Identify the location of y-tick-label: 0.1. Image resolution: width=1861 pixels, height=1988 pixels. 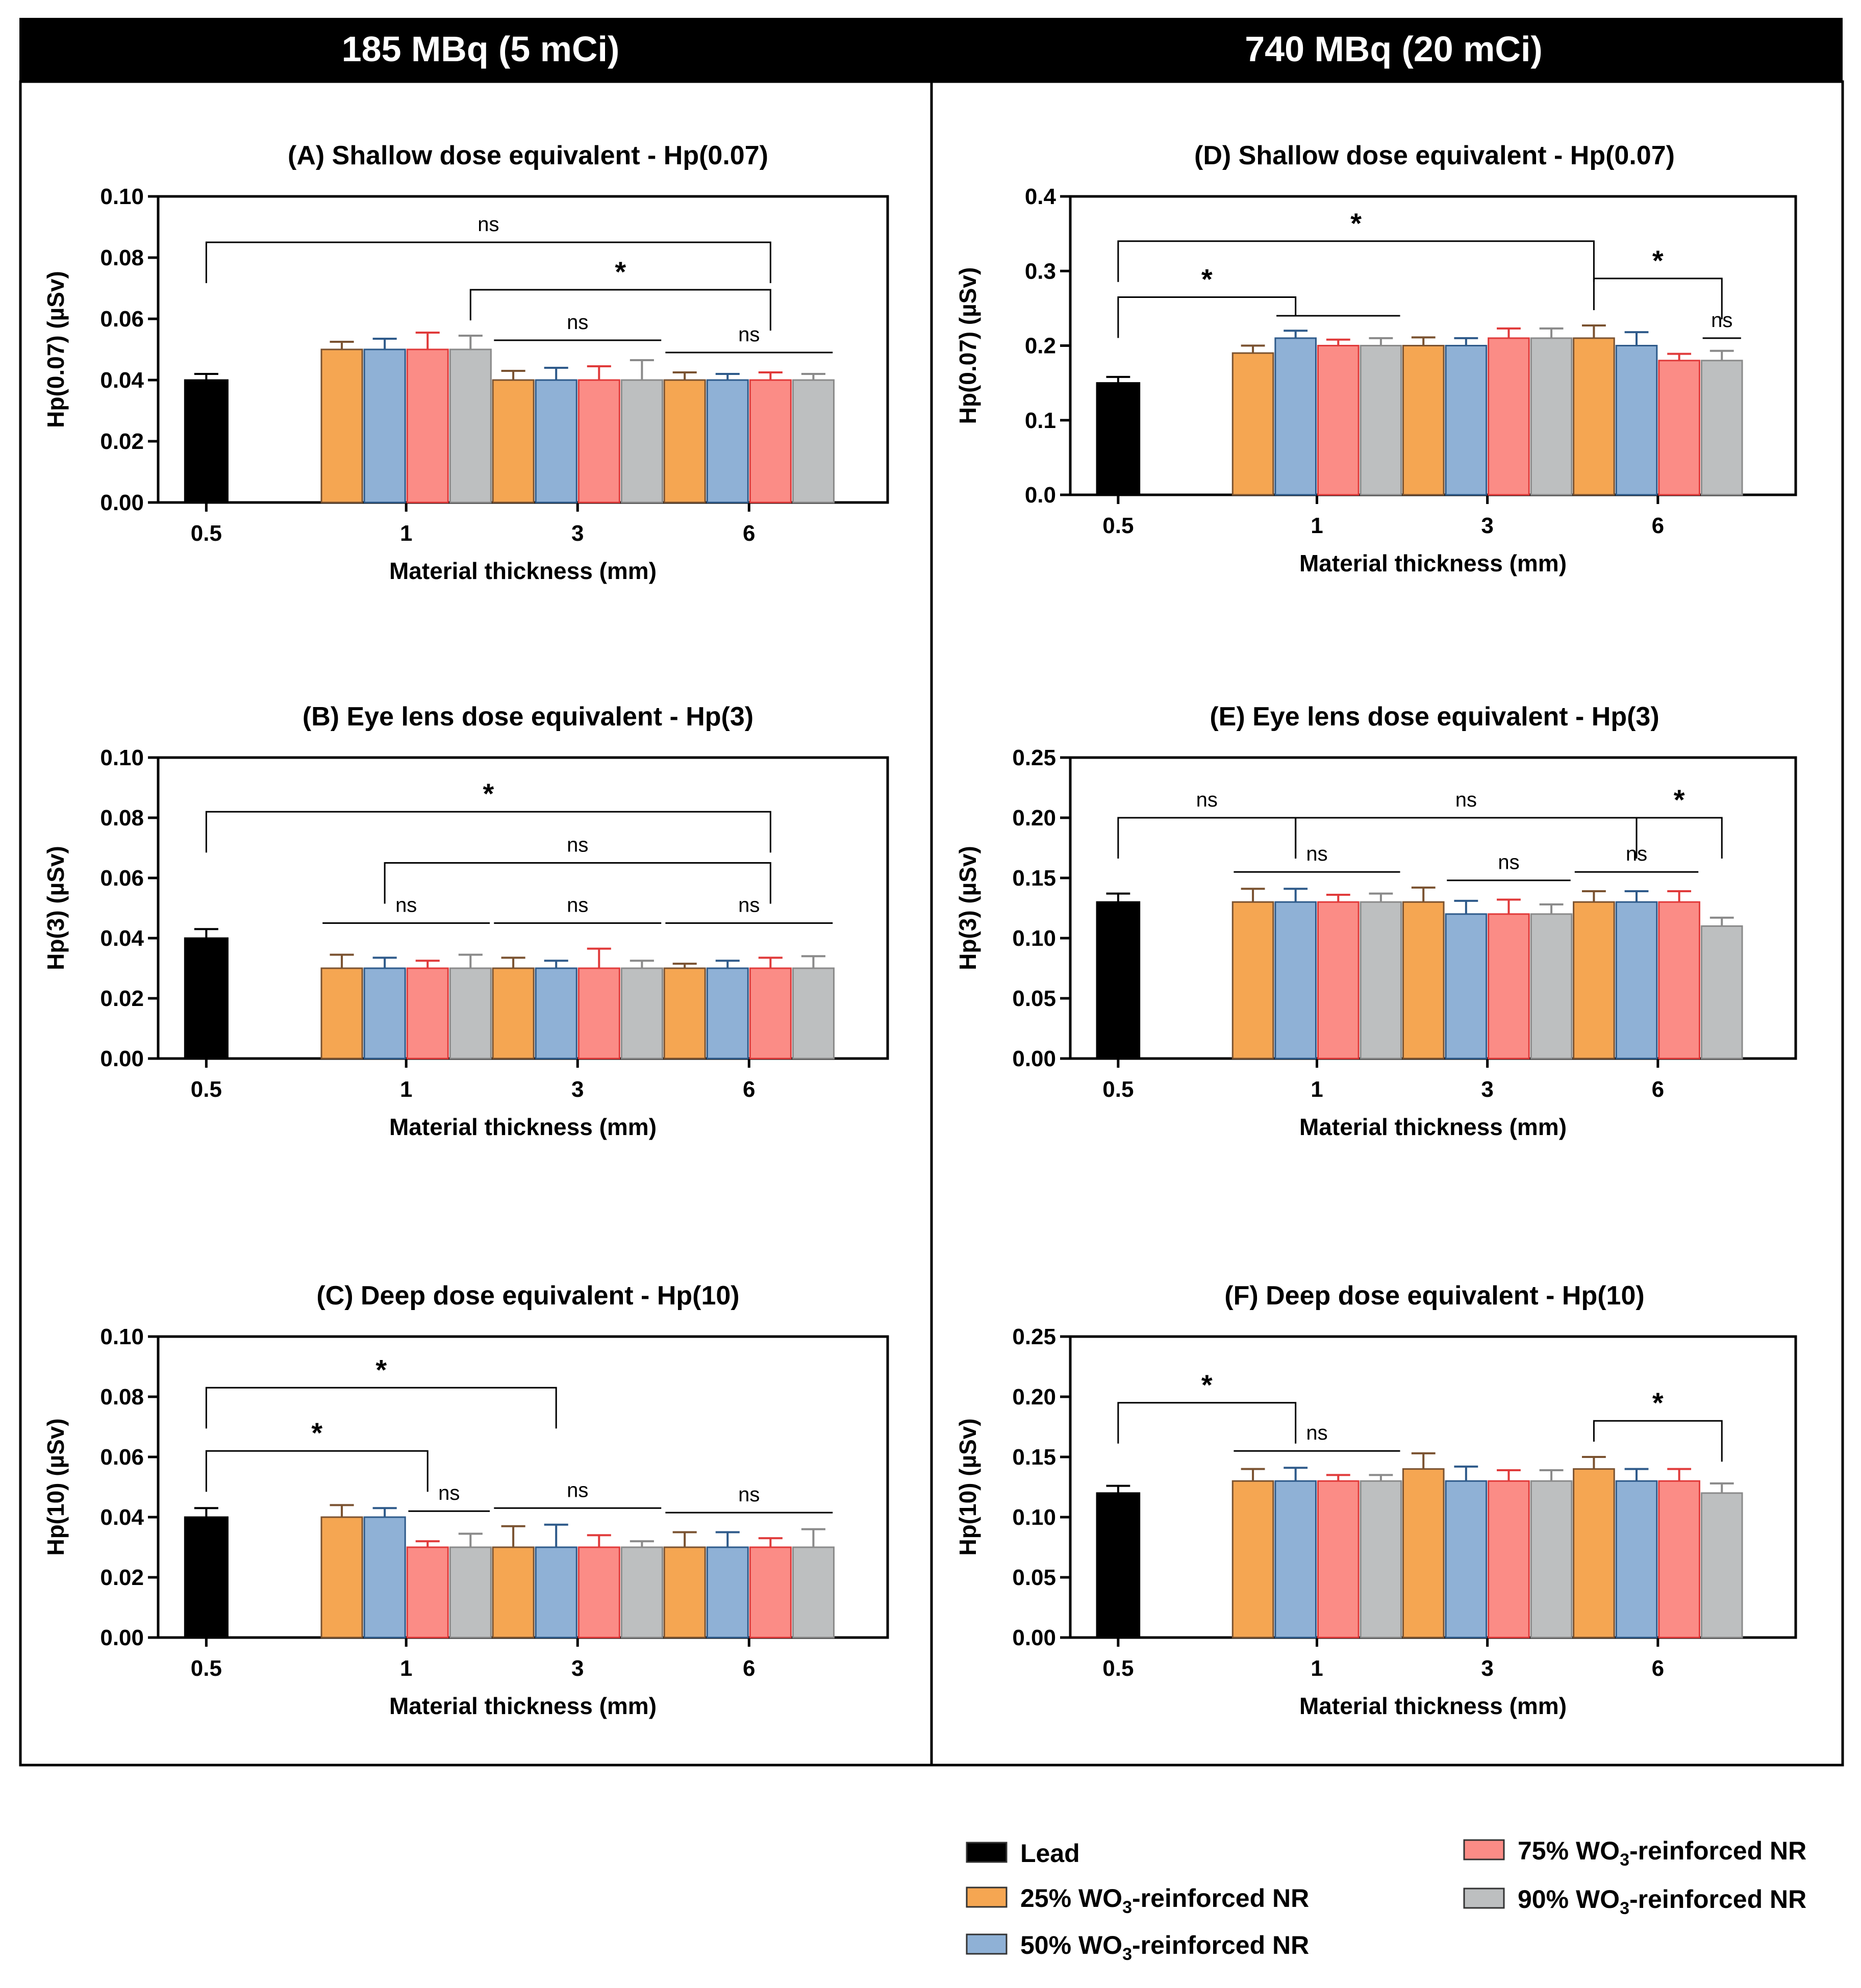
(1040, 420).